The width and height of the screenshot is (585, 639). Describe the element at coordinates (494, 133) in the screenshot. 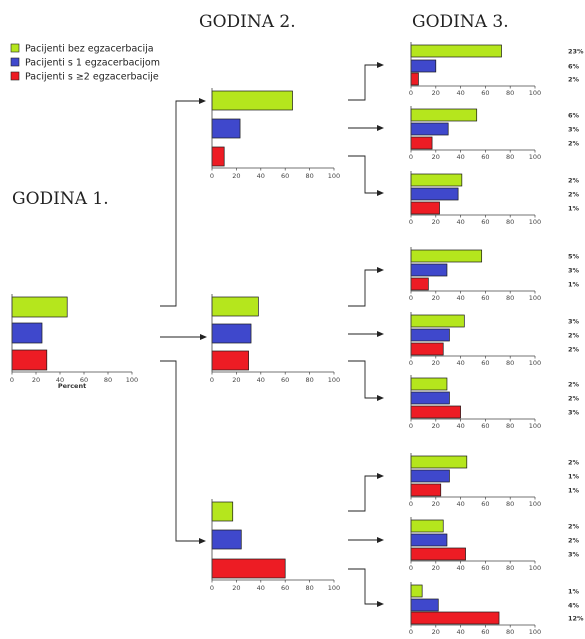

I see `panel-year-3-2: 0 20 40 60 80 100 6% 3% 2%` at that location.